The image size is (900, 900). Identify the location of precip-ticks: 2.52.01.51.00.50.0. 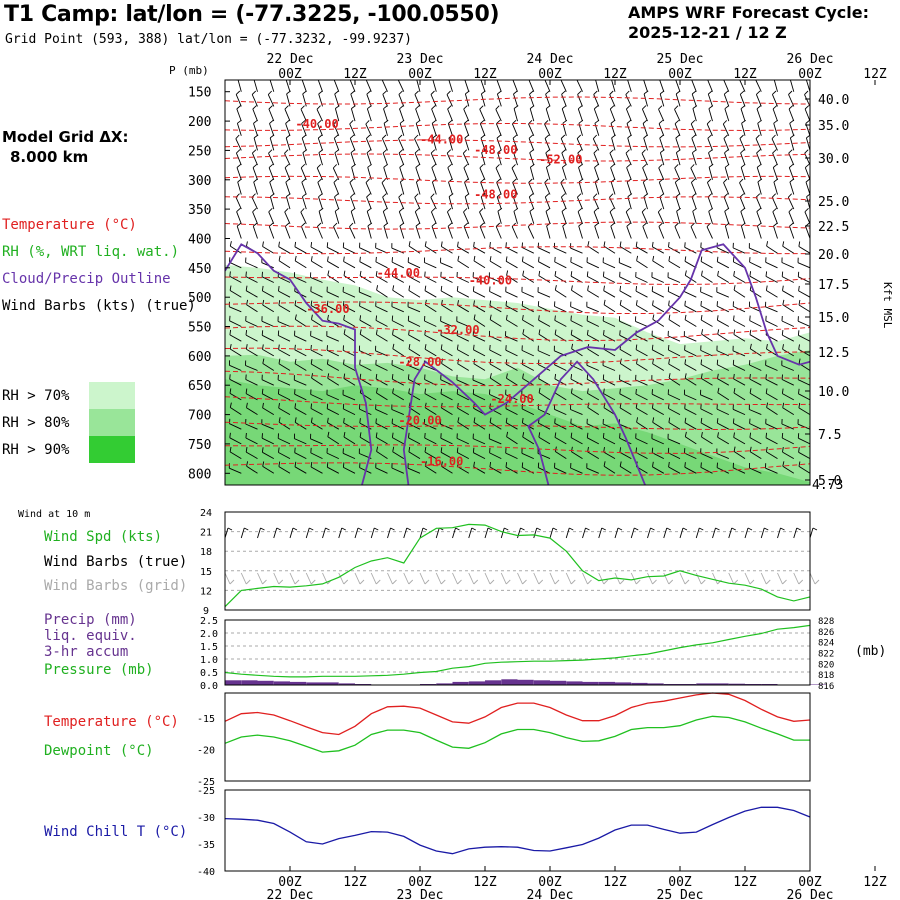
(209, 654).